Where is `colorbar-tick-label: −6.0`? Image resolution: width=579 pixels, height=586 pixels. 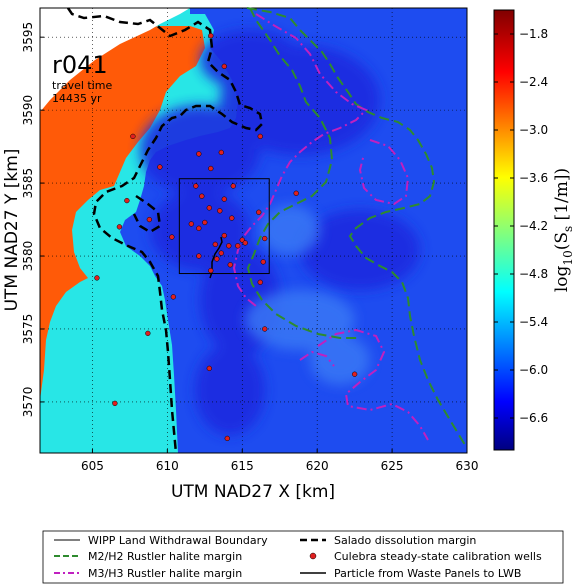 colorbar-tick-label: −6.0 is located at coordinates (533, 370).